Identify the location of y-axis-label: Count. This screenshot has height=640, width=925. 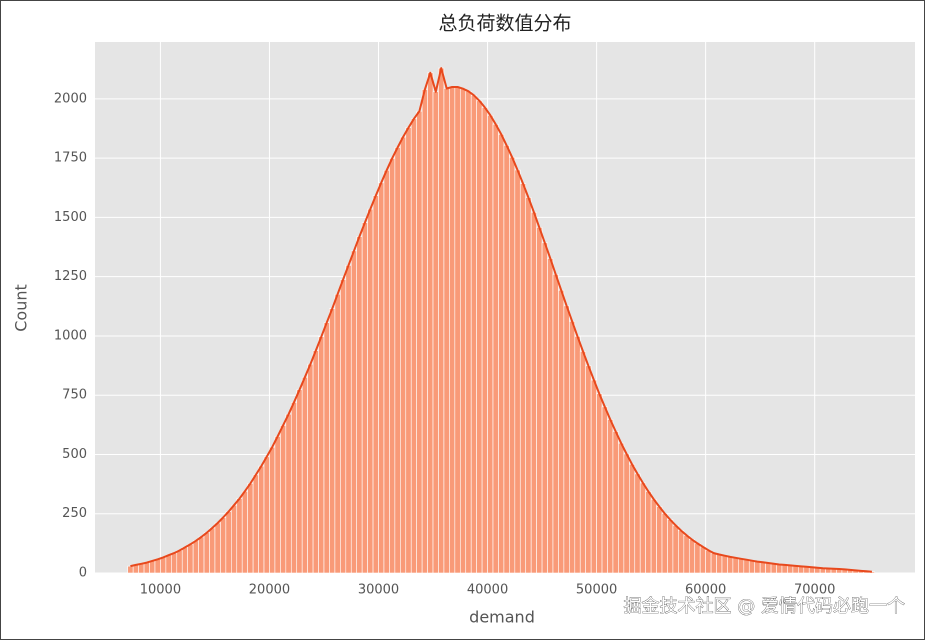
(21, 308).